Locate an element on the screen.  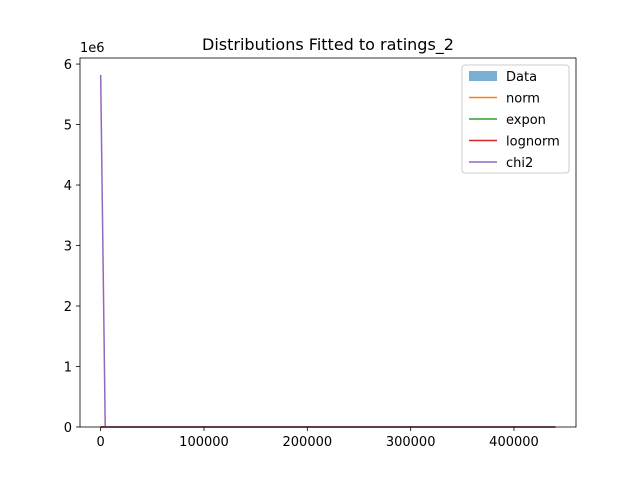
legend-swatch-data is located at coordinates (483, 76).